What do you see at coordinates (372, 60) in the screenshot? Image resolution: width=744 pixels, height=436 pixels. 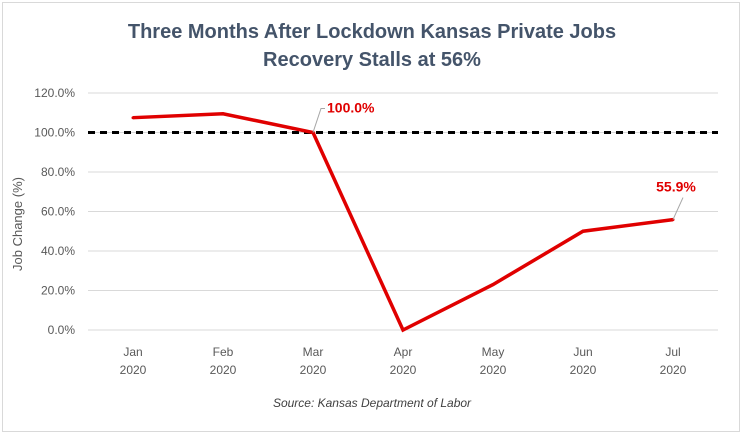 I see `chart-title-line-2: Recovery Stalls at 56%` at bounding box center [372, 60].